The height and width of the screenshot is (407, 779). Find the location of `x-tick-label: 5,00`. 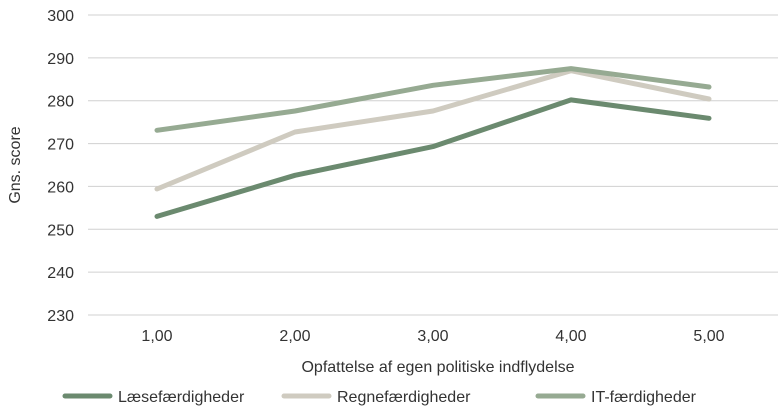

x-tick-label: 5,00 is located at coordinates (708, 336).